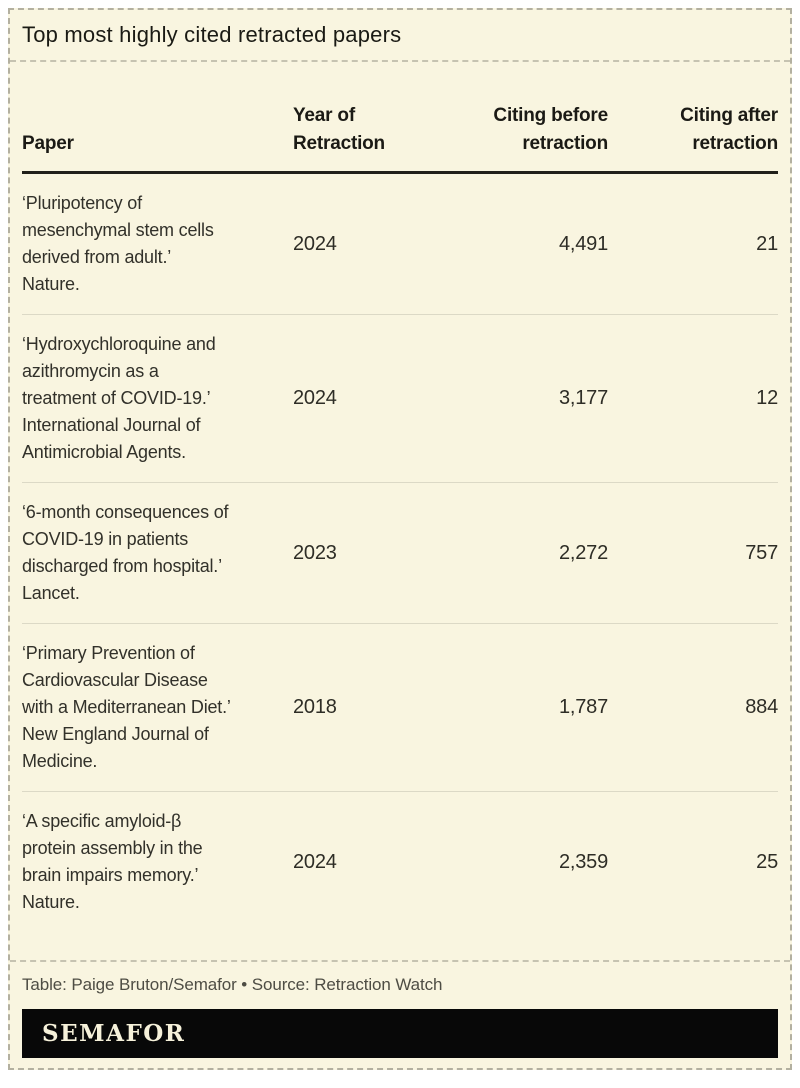  I want to click on citing-after-cell: 21, so click(767, 243).